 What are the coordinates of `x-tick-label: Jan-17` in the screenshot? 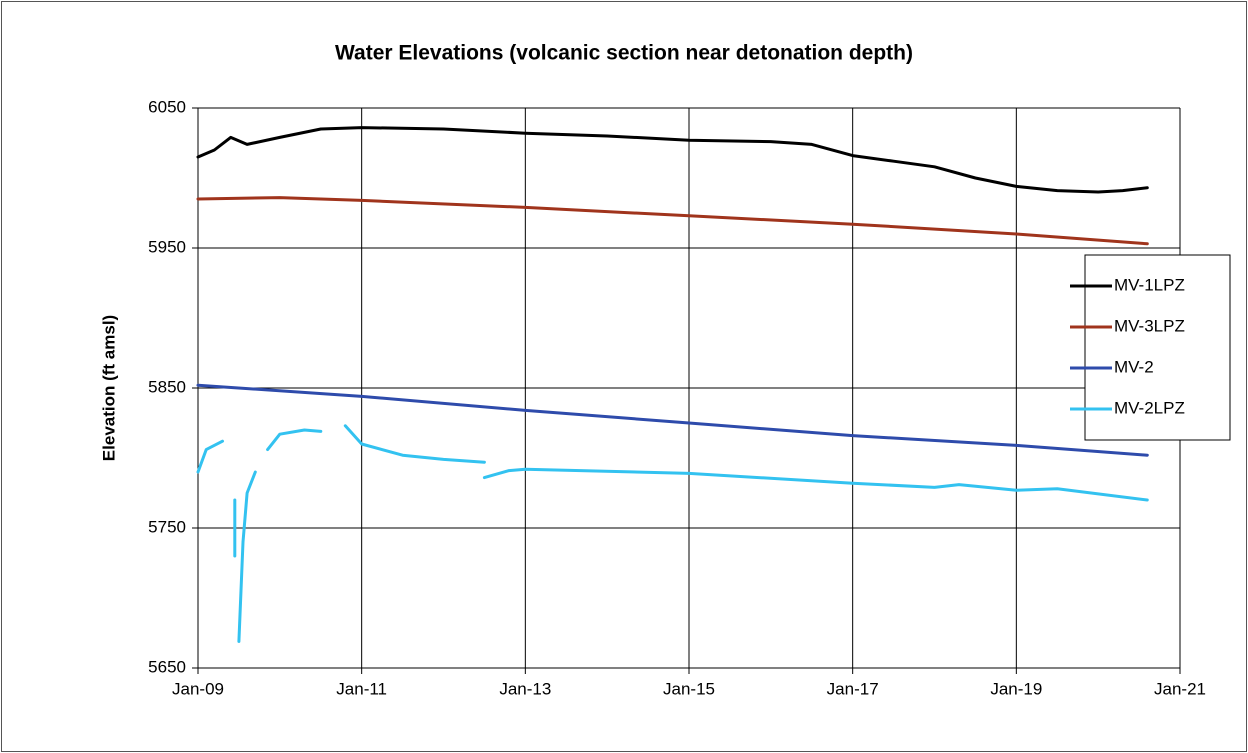 It's located at (853, 688).